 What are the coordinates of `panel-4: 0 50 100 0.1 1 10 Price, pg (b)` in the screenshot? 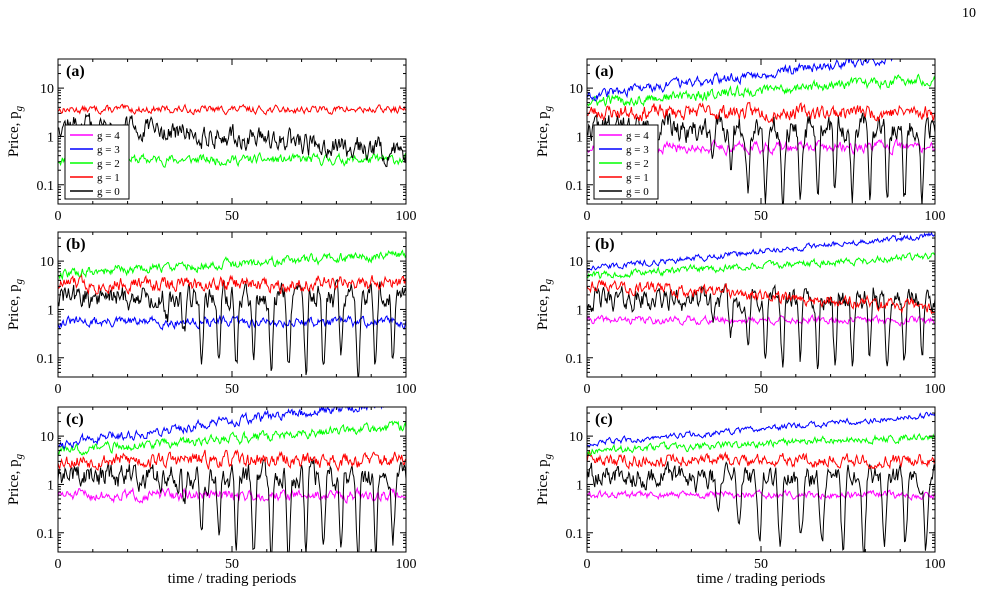 It's located at (740, 314).